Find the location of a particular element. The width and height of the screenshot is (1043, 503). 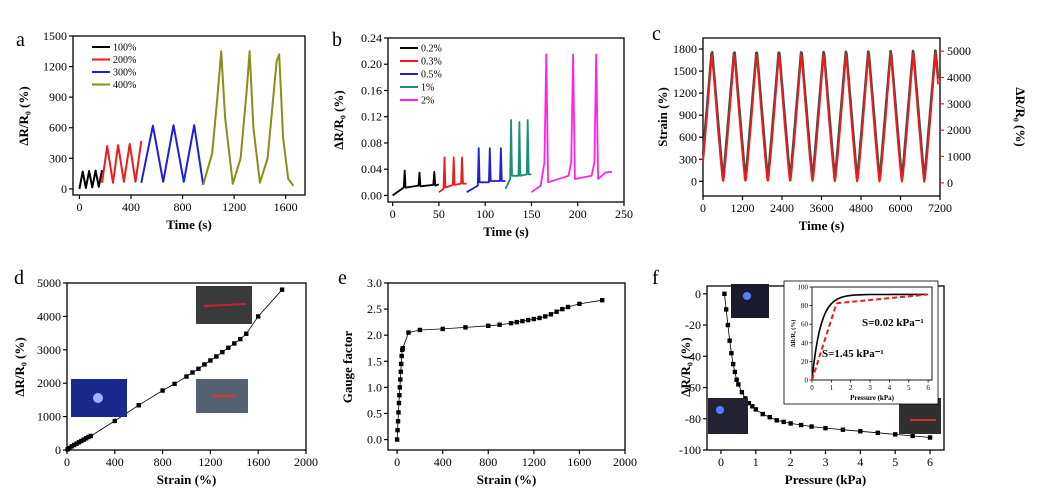

x-axis-label: Time (s) is located at coordinates (822, 225).